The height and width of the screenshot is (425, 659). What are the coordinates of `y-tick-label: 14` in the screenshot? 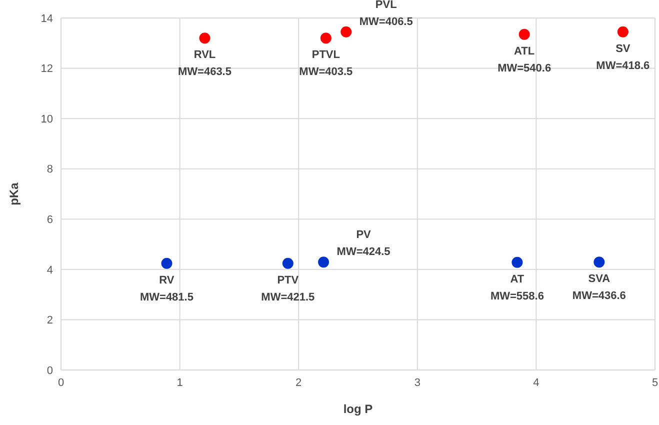 It's located at (46, 18).